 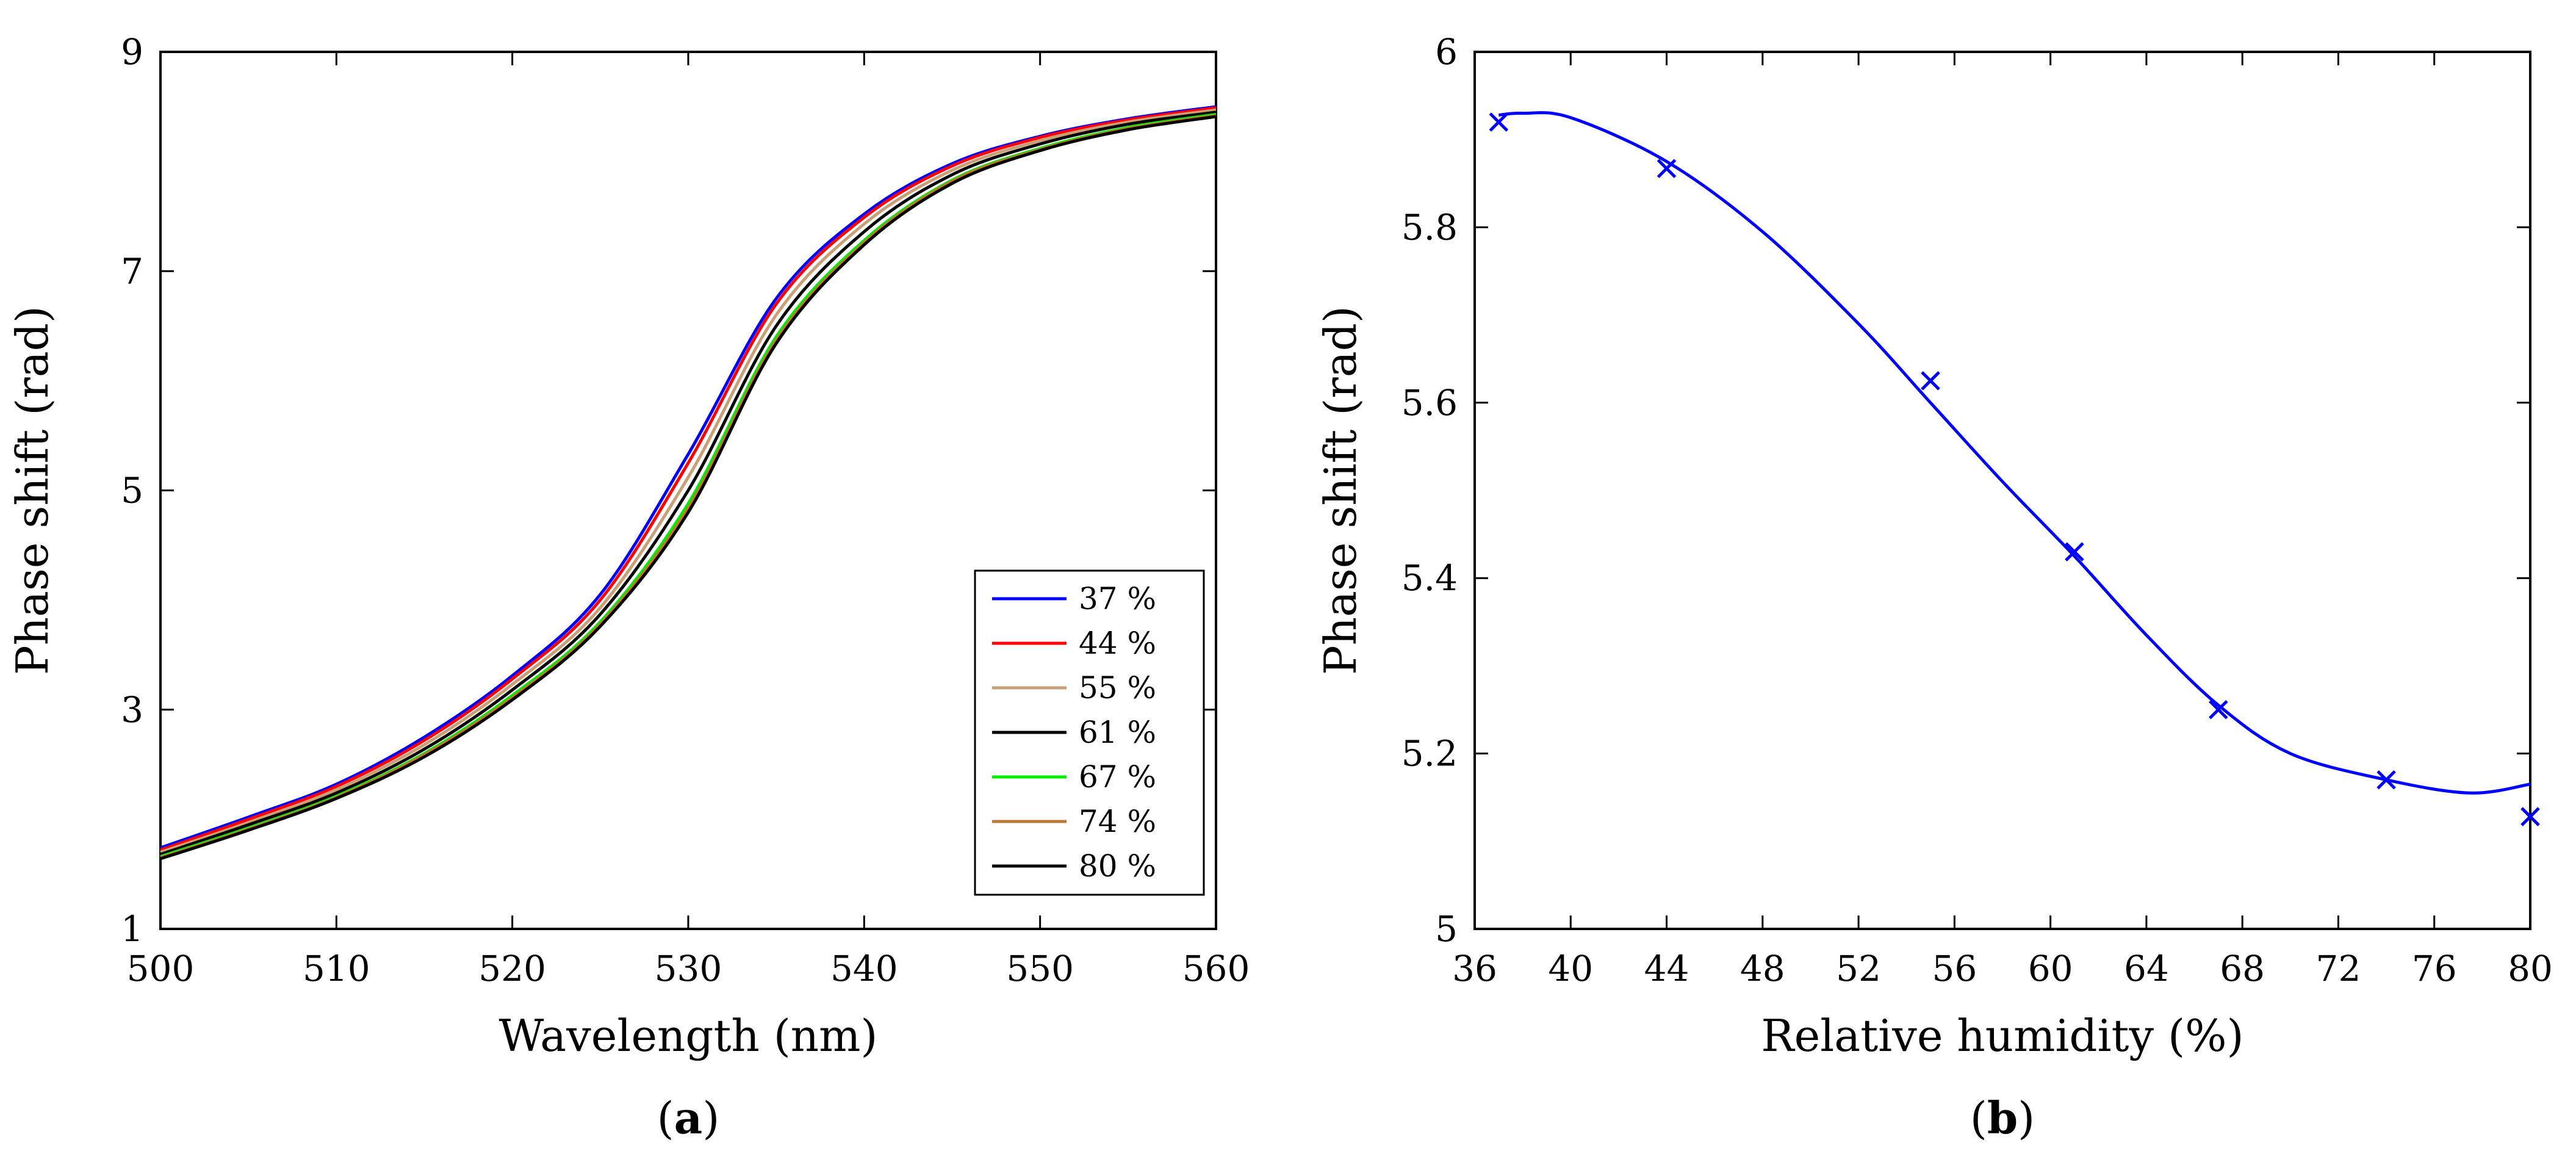 I want to click on x-tick-label: 520, so click(x=512, y=969).